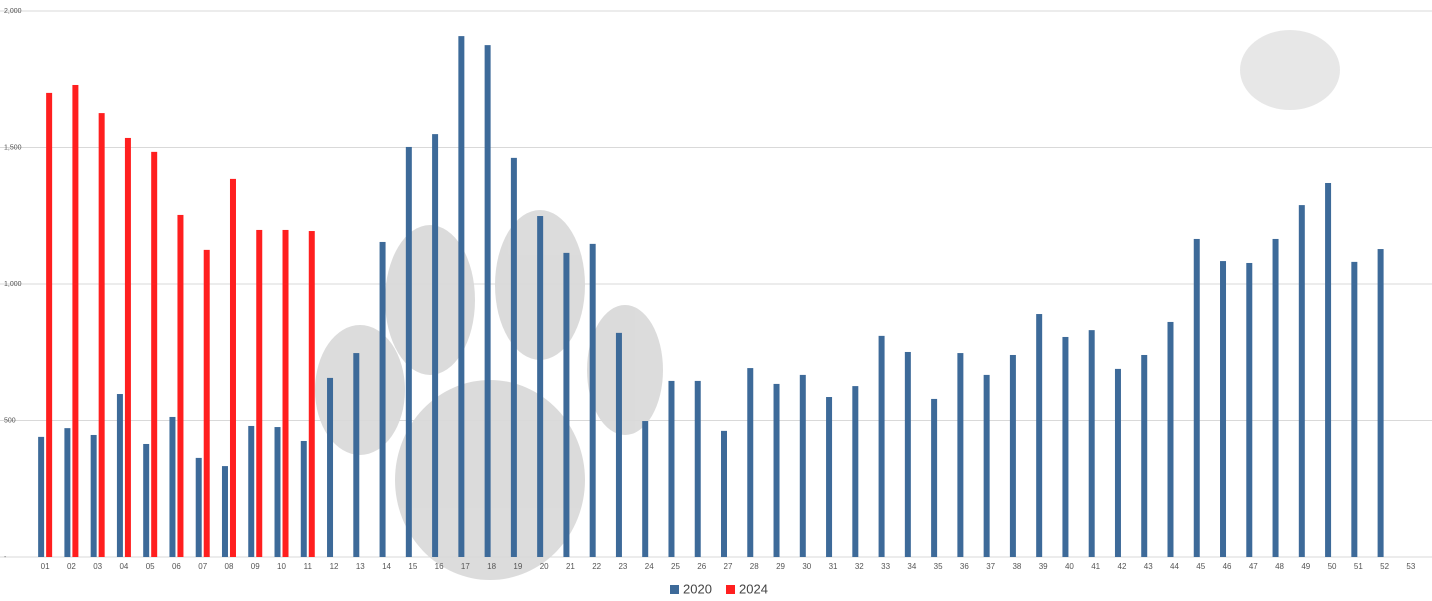 The width and height of the screenshot is (1432, 601). I want to click on x-tick-label: 06, so click(176, 566).